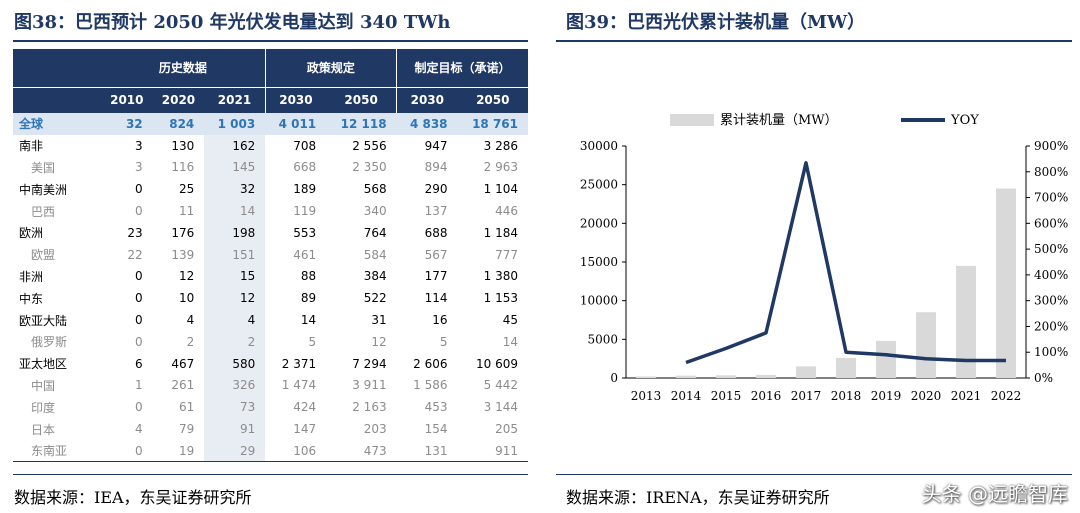  I want to click on x-tick-label: 2020, so click(926, 396).